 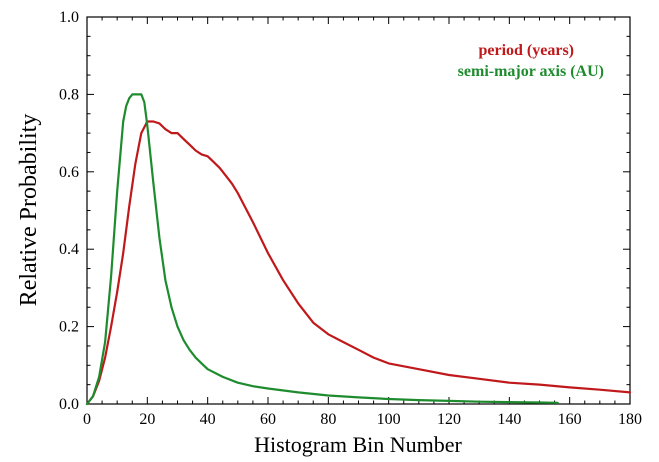 I want to click on y-tick-label: 0.4, so click(x=69, y=249).